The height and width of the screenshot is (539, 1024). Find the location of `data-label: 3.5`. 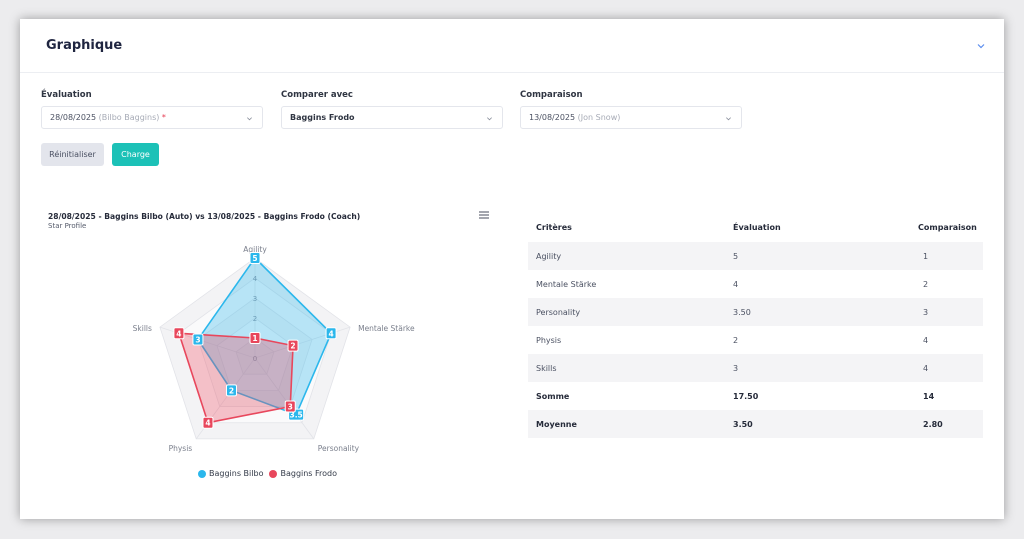

data-label: 3.5 is located at coordinates (295, 415).